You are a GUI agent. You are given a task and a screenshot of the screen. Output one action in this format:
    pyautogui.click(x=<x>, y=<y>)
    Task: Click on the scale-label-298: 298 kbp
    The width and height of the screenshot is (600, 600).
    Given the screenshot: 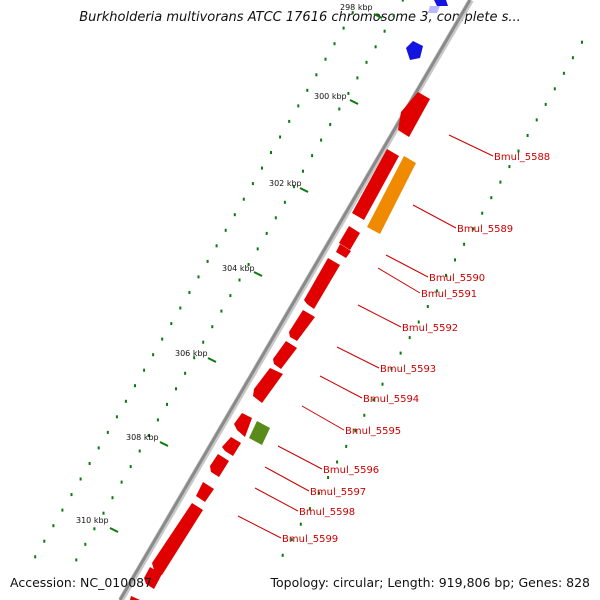 What is the action you would take?
    pyautogui.click(x=356, y=7)
    